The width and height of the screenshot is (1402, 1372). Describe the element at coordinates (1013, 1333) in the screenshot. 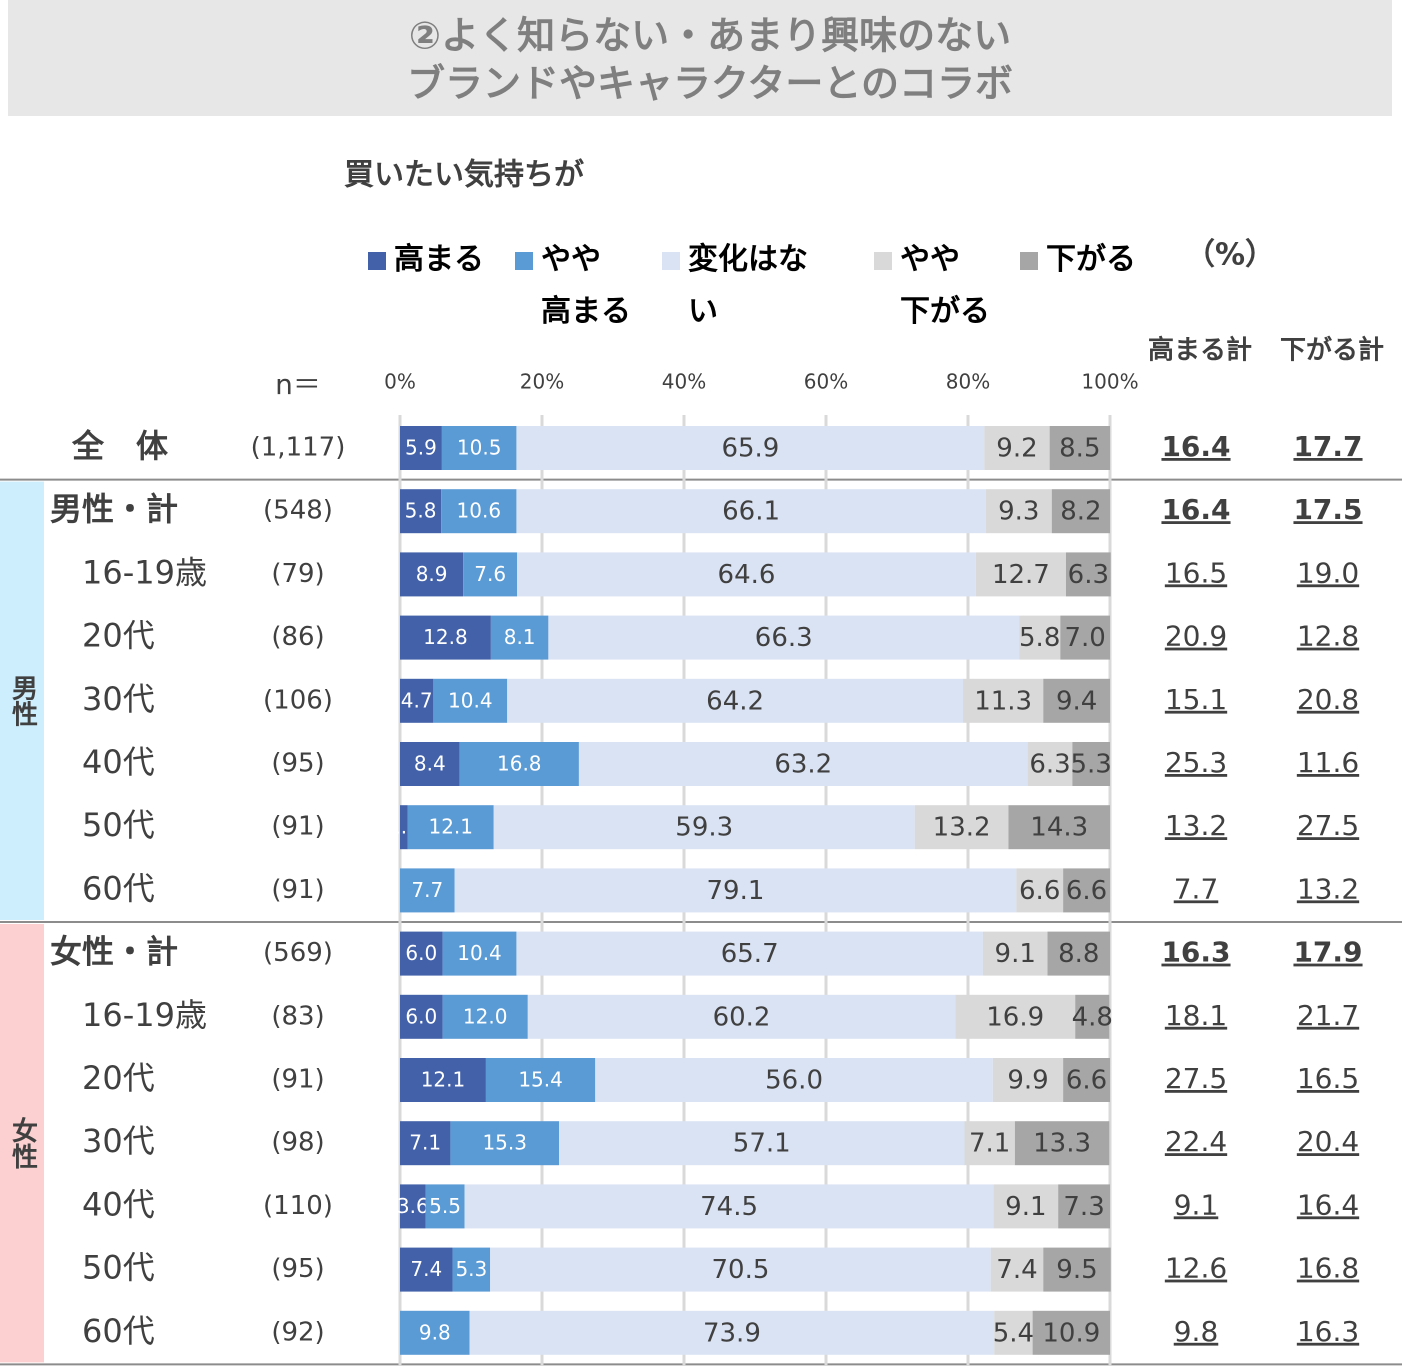

I see `value-label: 5.4` at that location.